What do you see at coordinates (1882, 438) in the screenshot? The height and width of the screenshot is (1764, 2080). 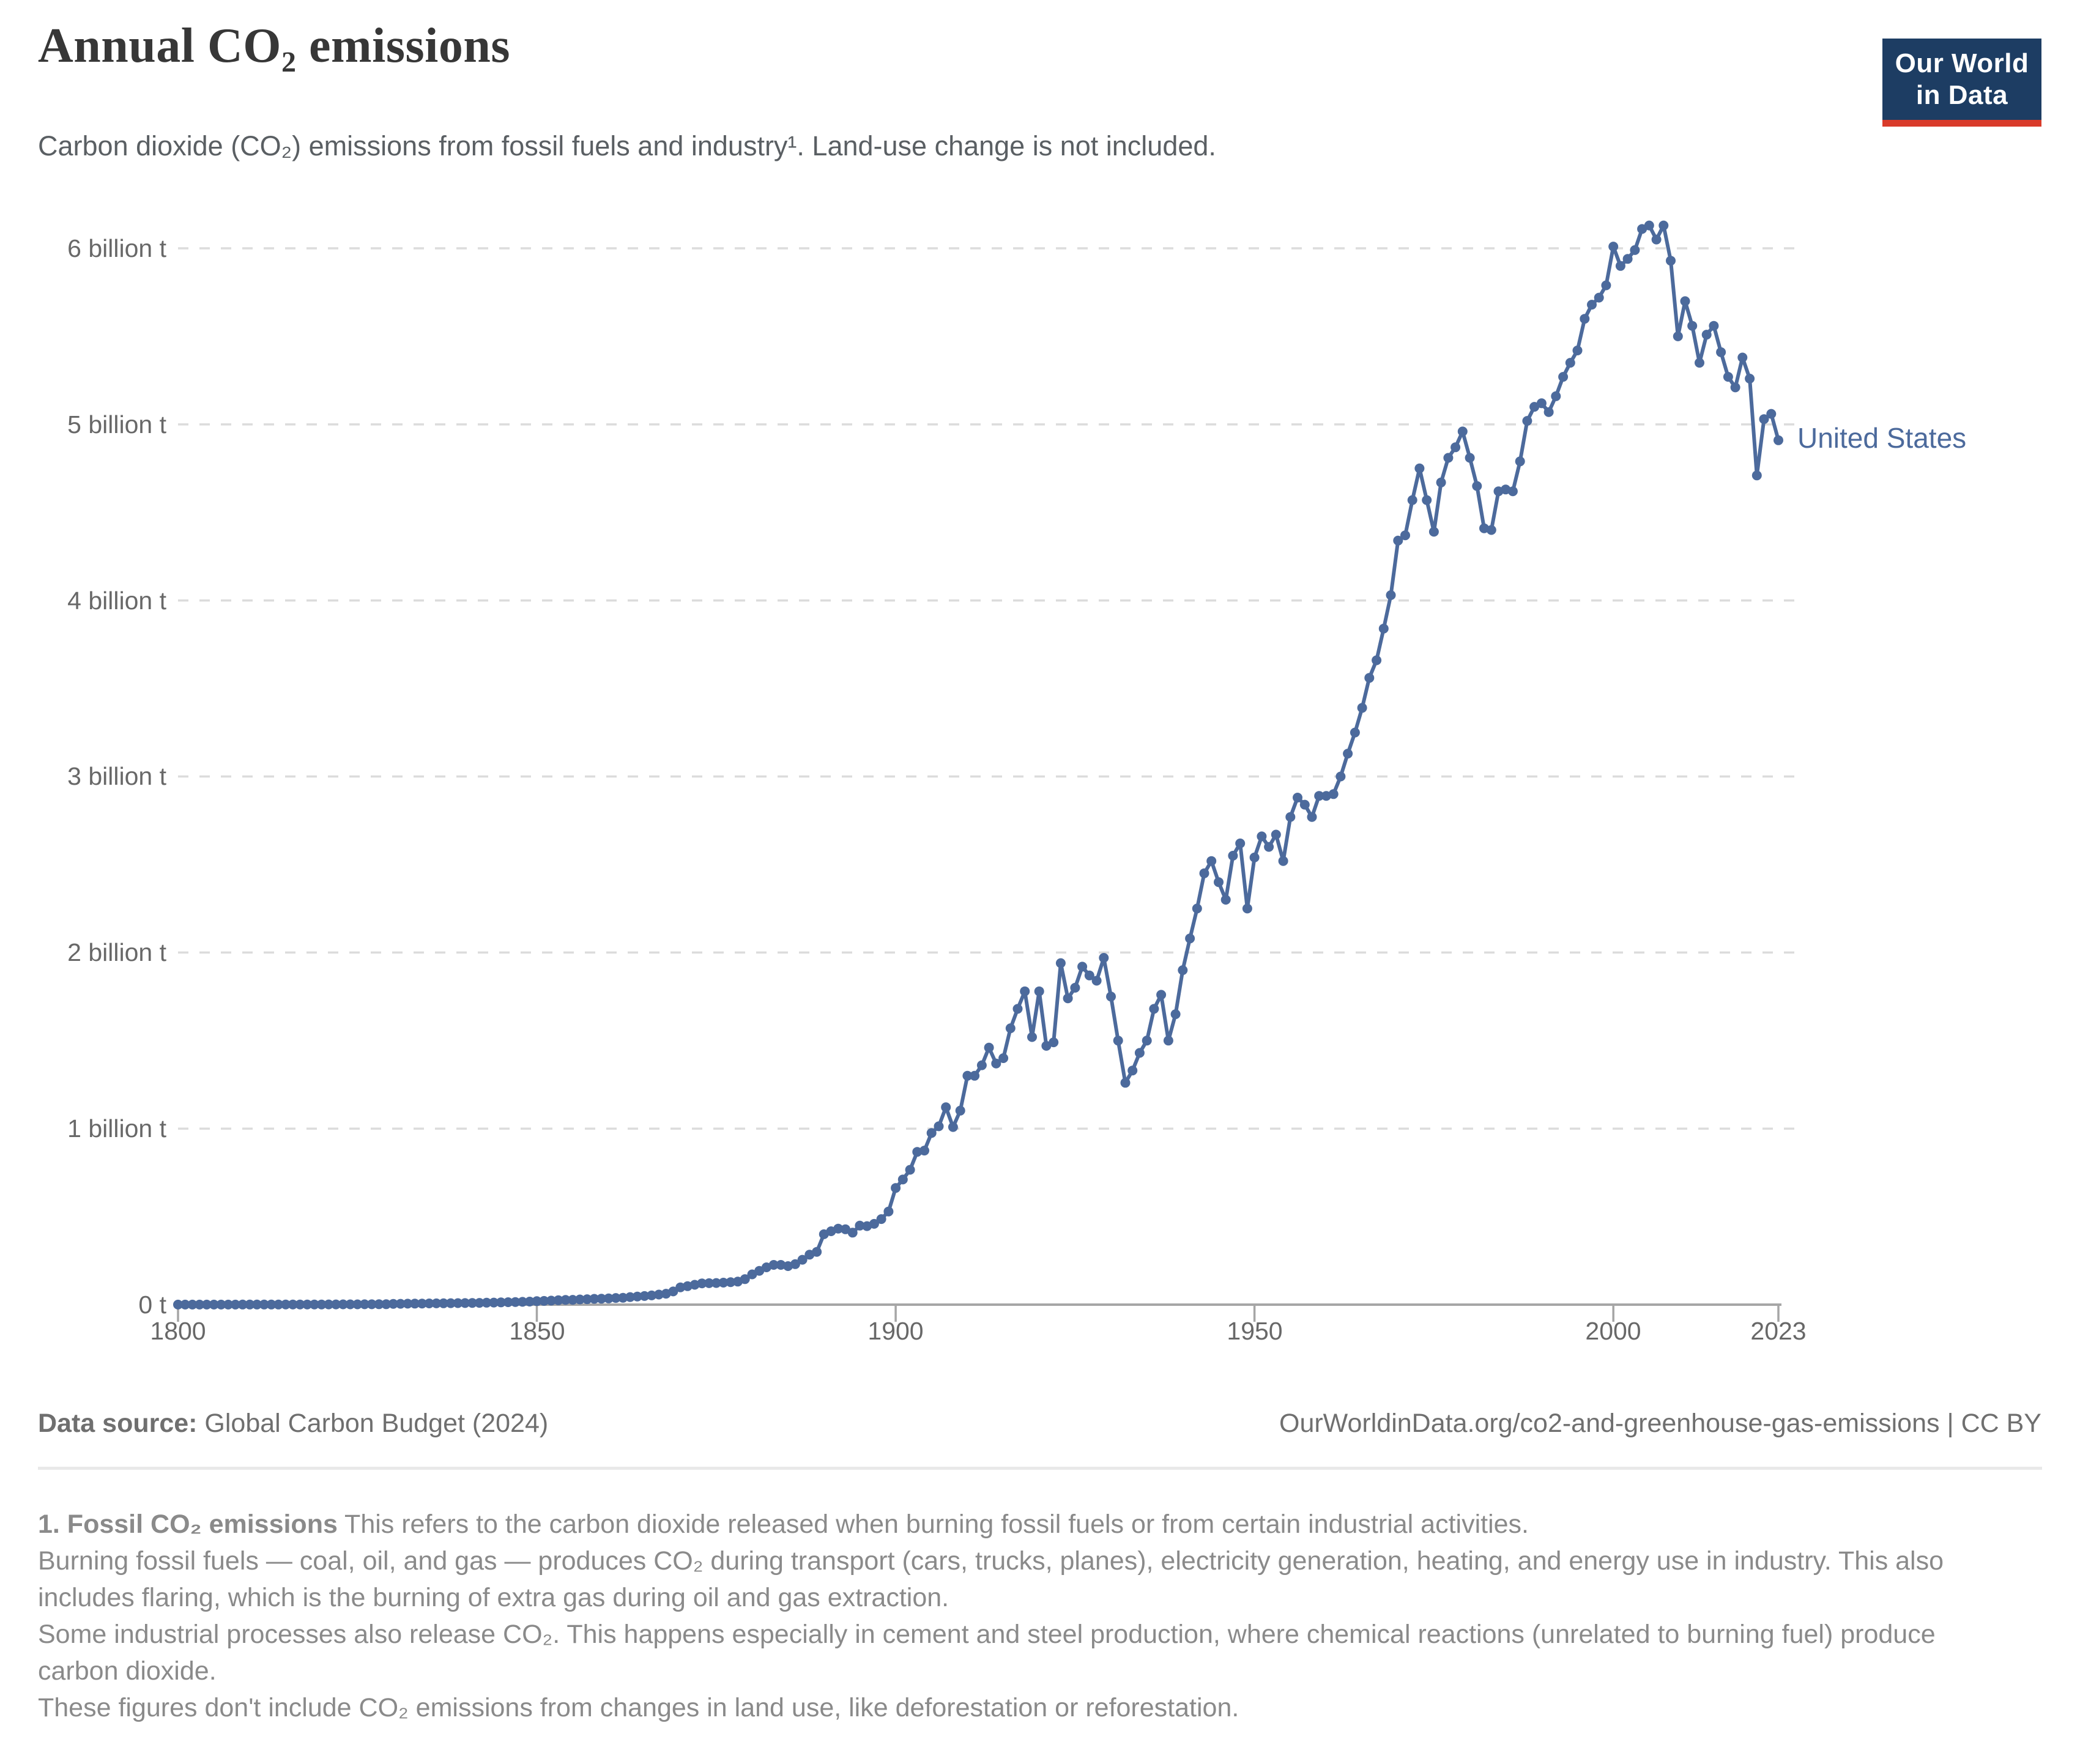 I see `series-label-united-states: United States` at bounding box center [1882, 438].